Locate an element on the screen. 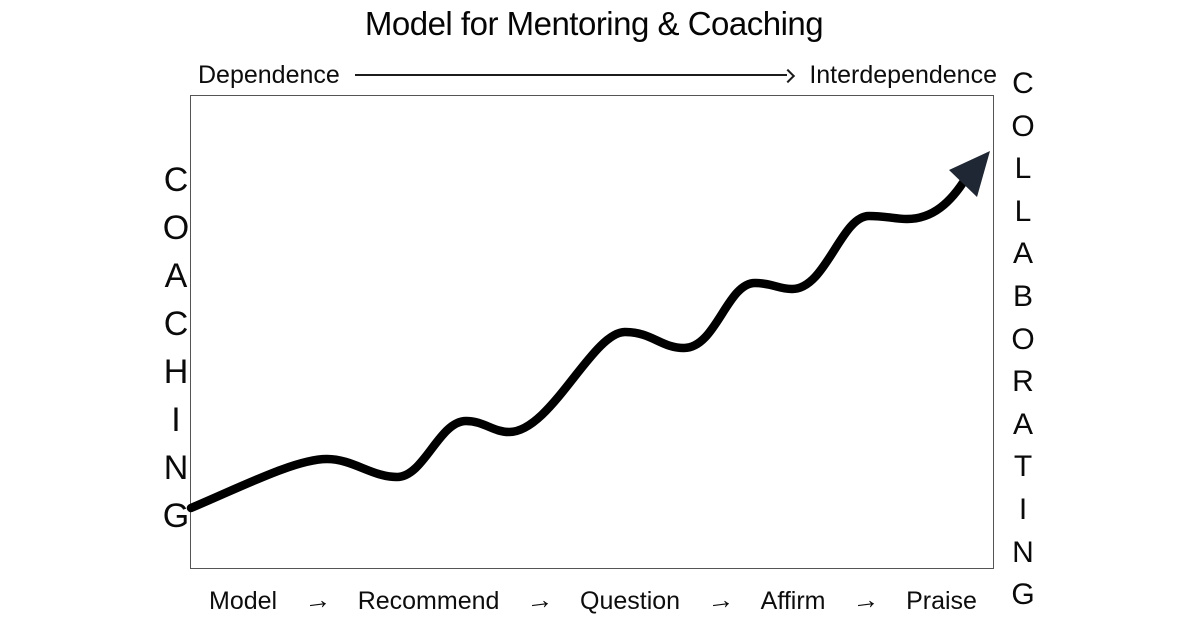 Image resolution: width=1200 pixels, height=630 pixels. stage-question: Question is located at coordinates (630, 601).